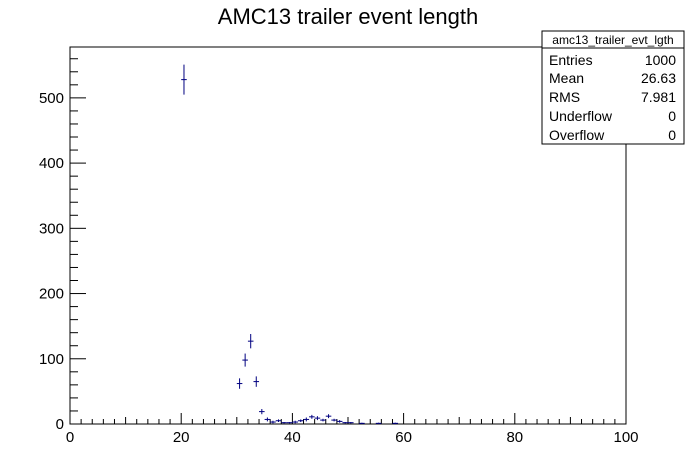  Describe the element at coordinates (625, 437) in the screenshot. I see `x-tick-label: 100` at that location.